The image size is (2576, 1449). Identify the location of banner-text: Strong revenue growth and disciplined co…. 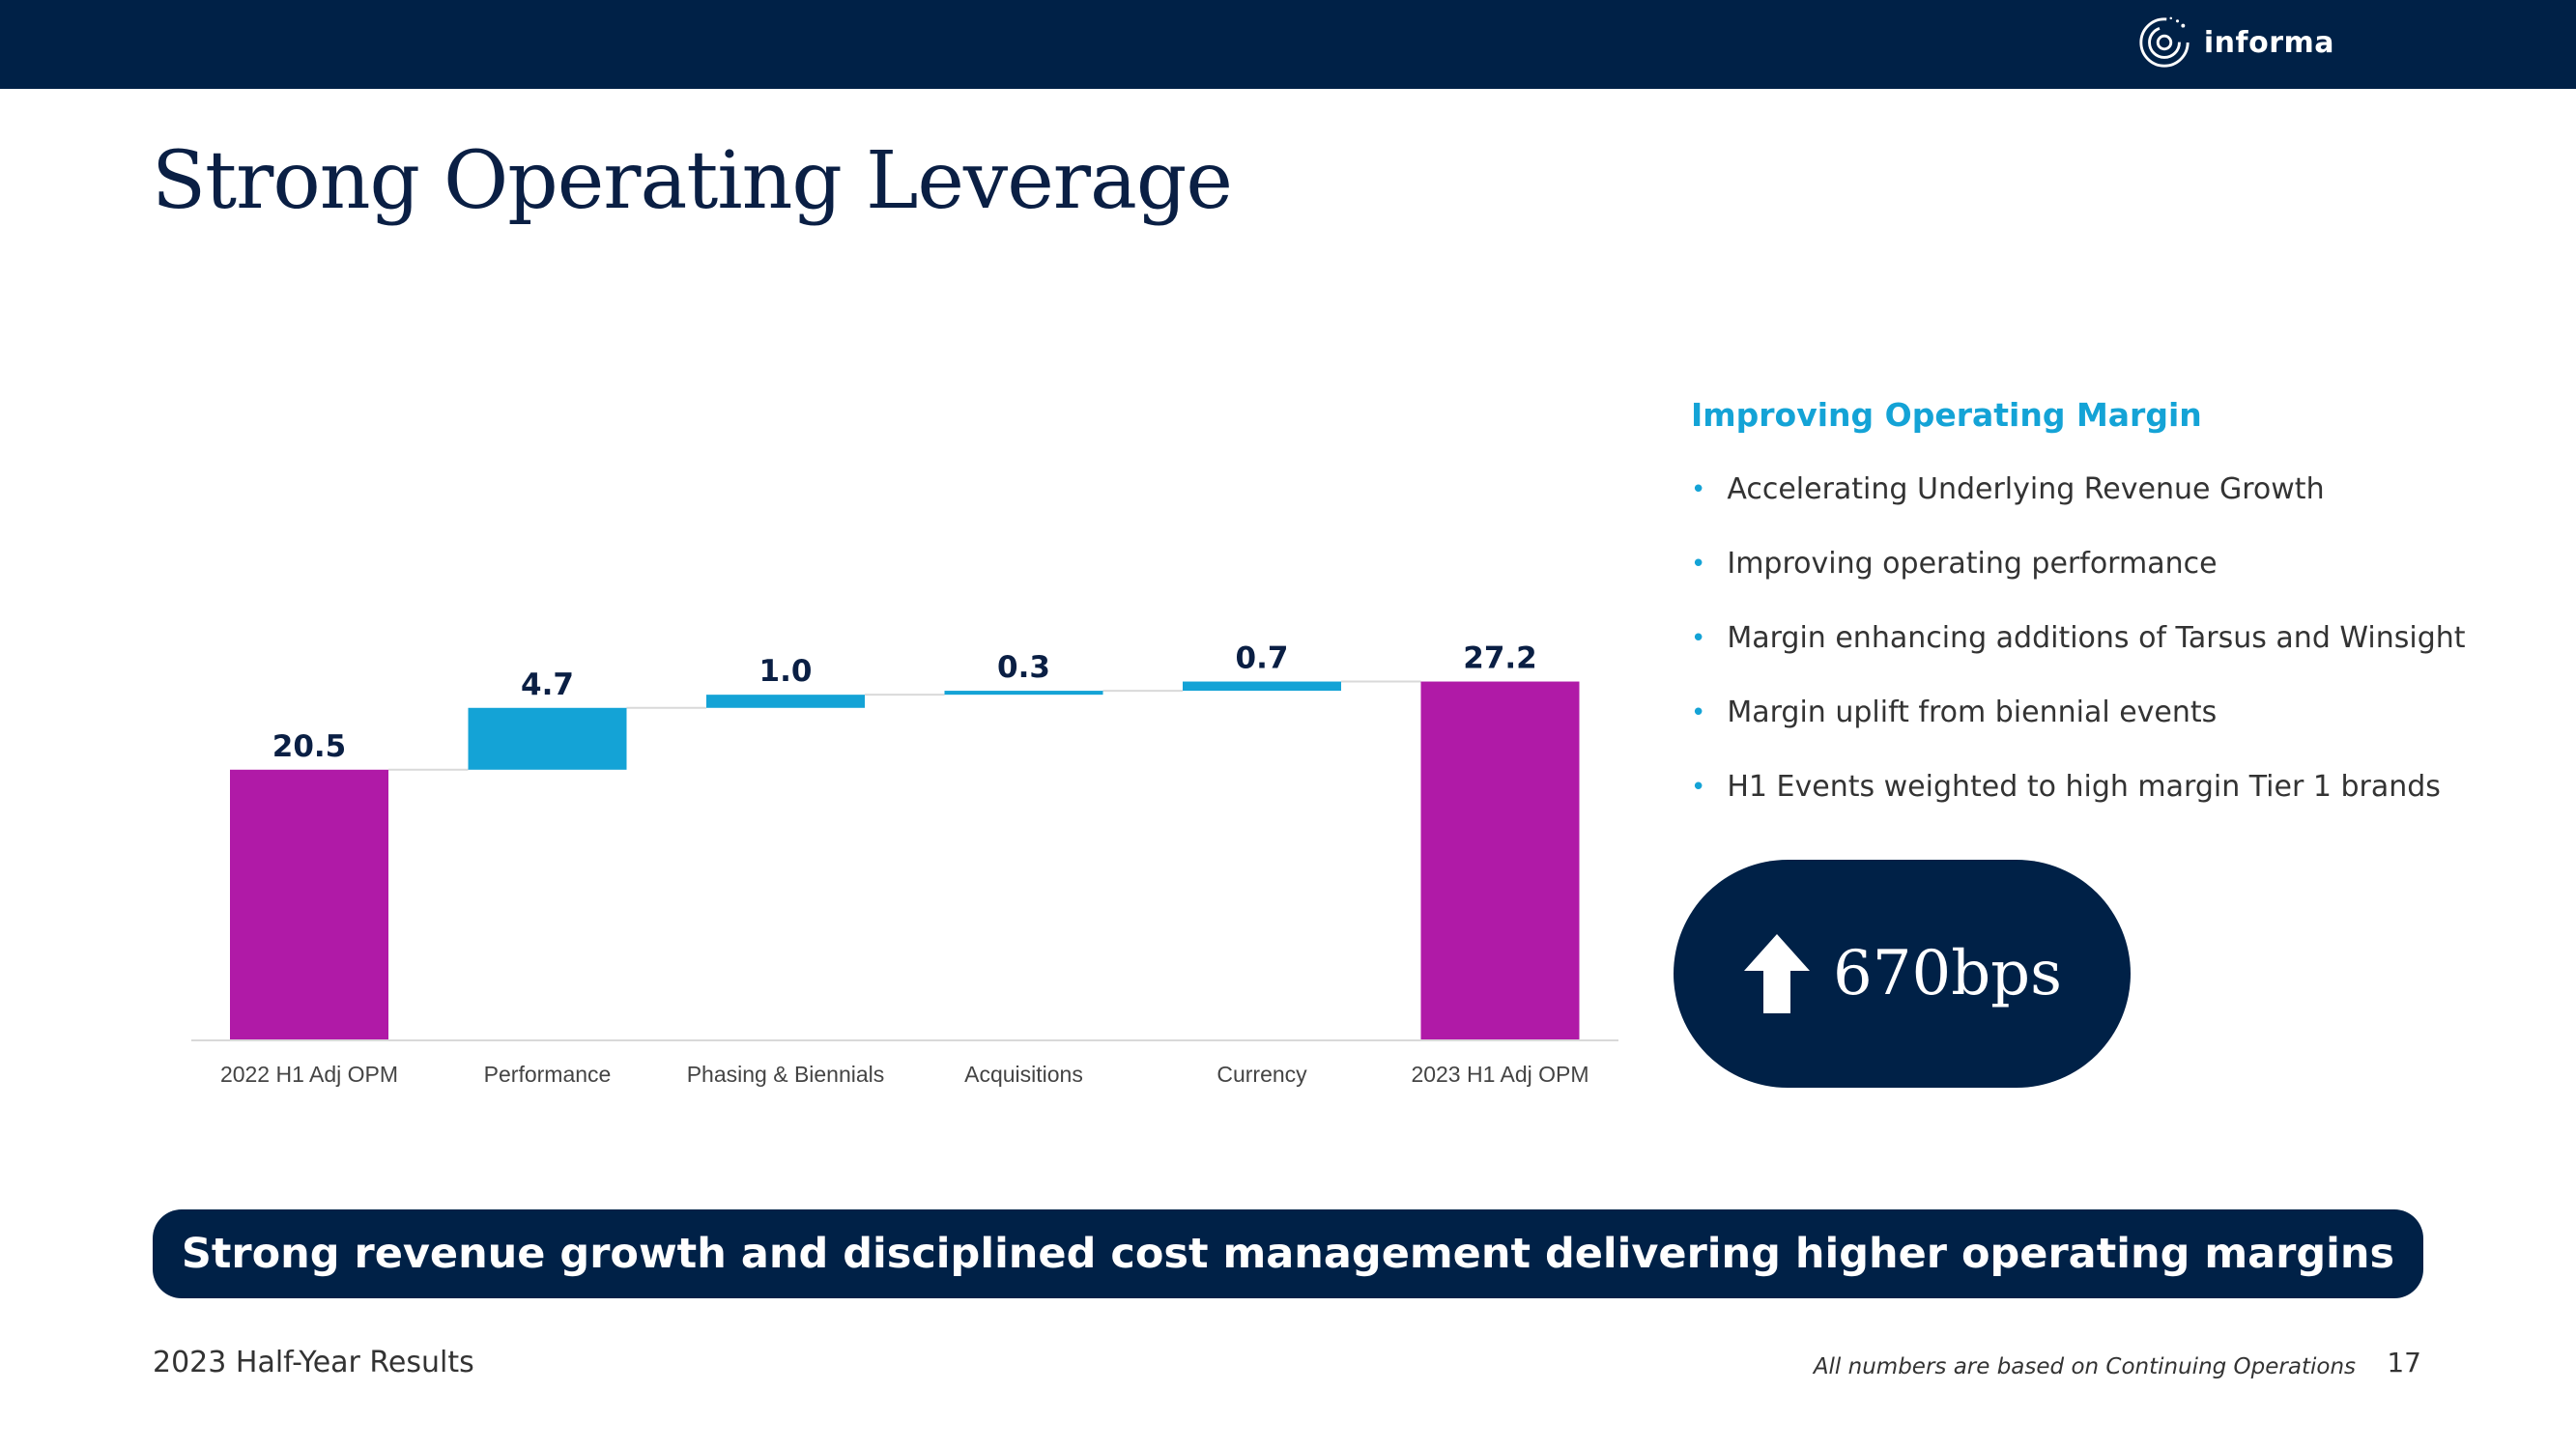
(1288, 1254).